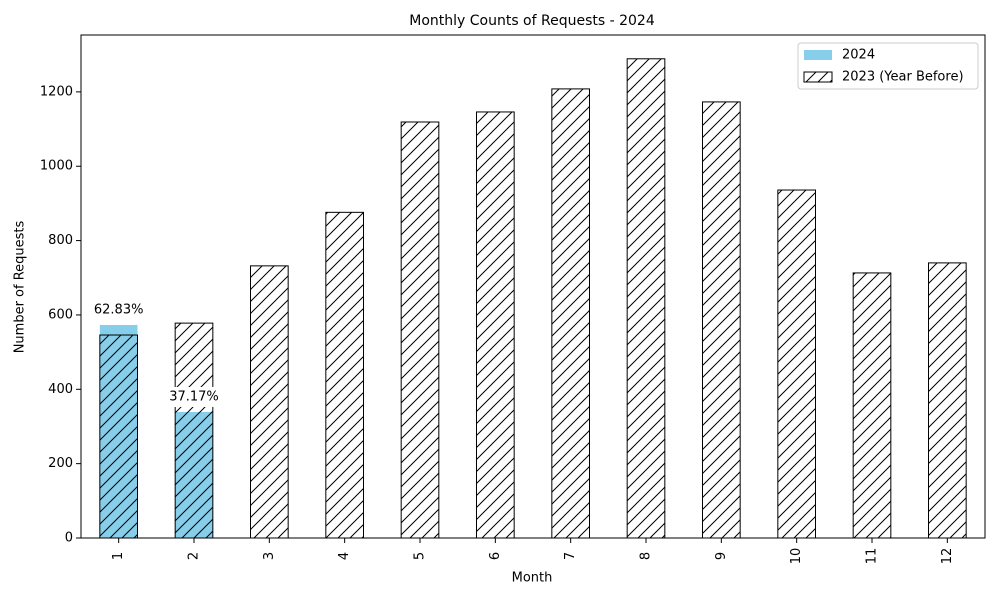 The height and width of the screenshot is (600, 1000). I want to click on annotation: 37.17%, so click(194, 396).